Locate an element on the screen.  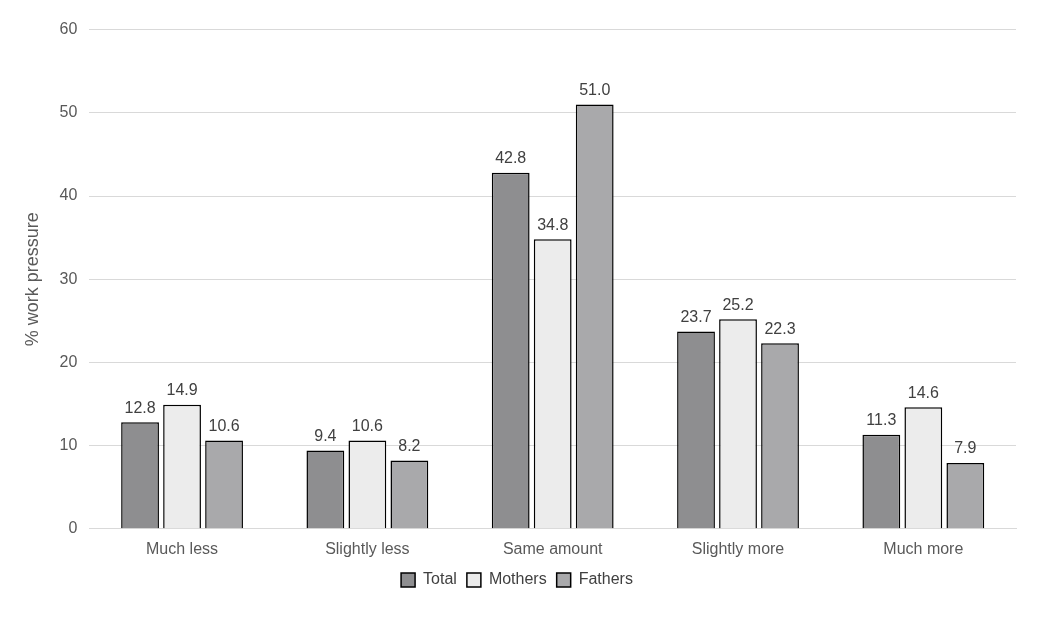
data-label: 14.9 is located at coordinates (182, 390).